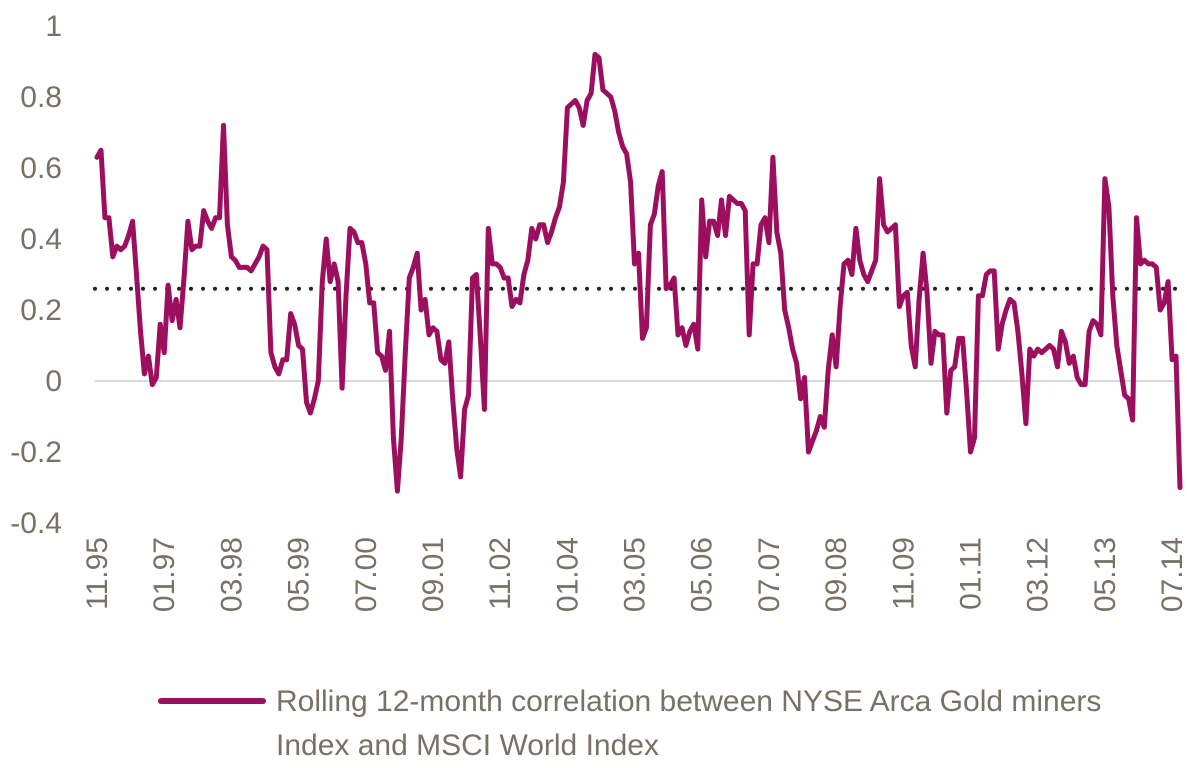  What do you see at coordinates (41, 97) in the screenshot?
I see `y-tick-label: 0.8` at bounding box center [41, 97].